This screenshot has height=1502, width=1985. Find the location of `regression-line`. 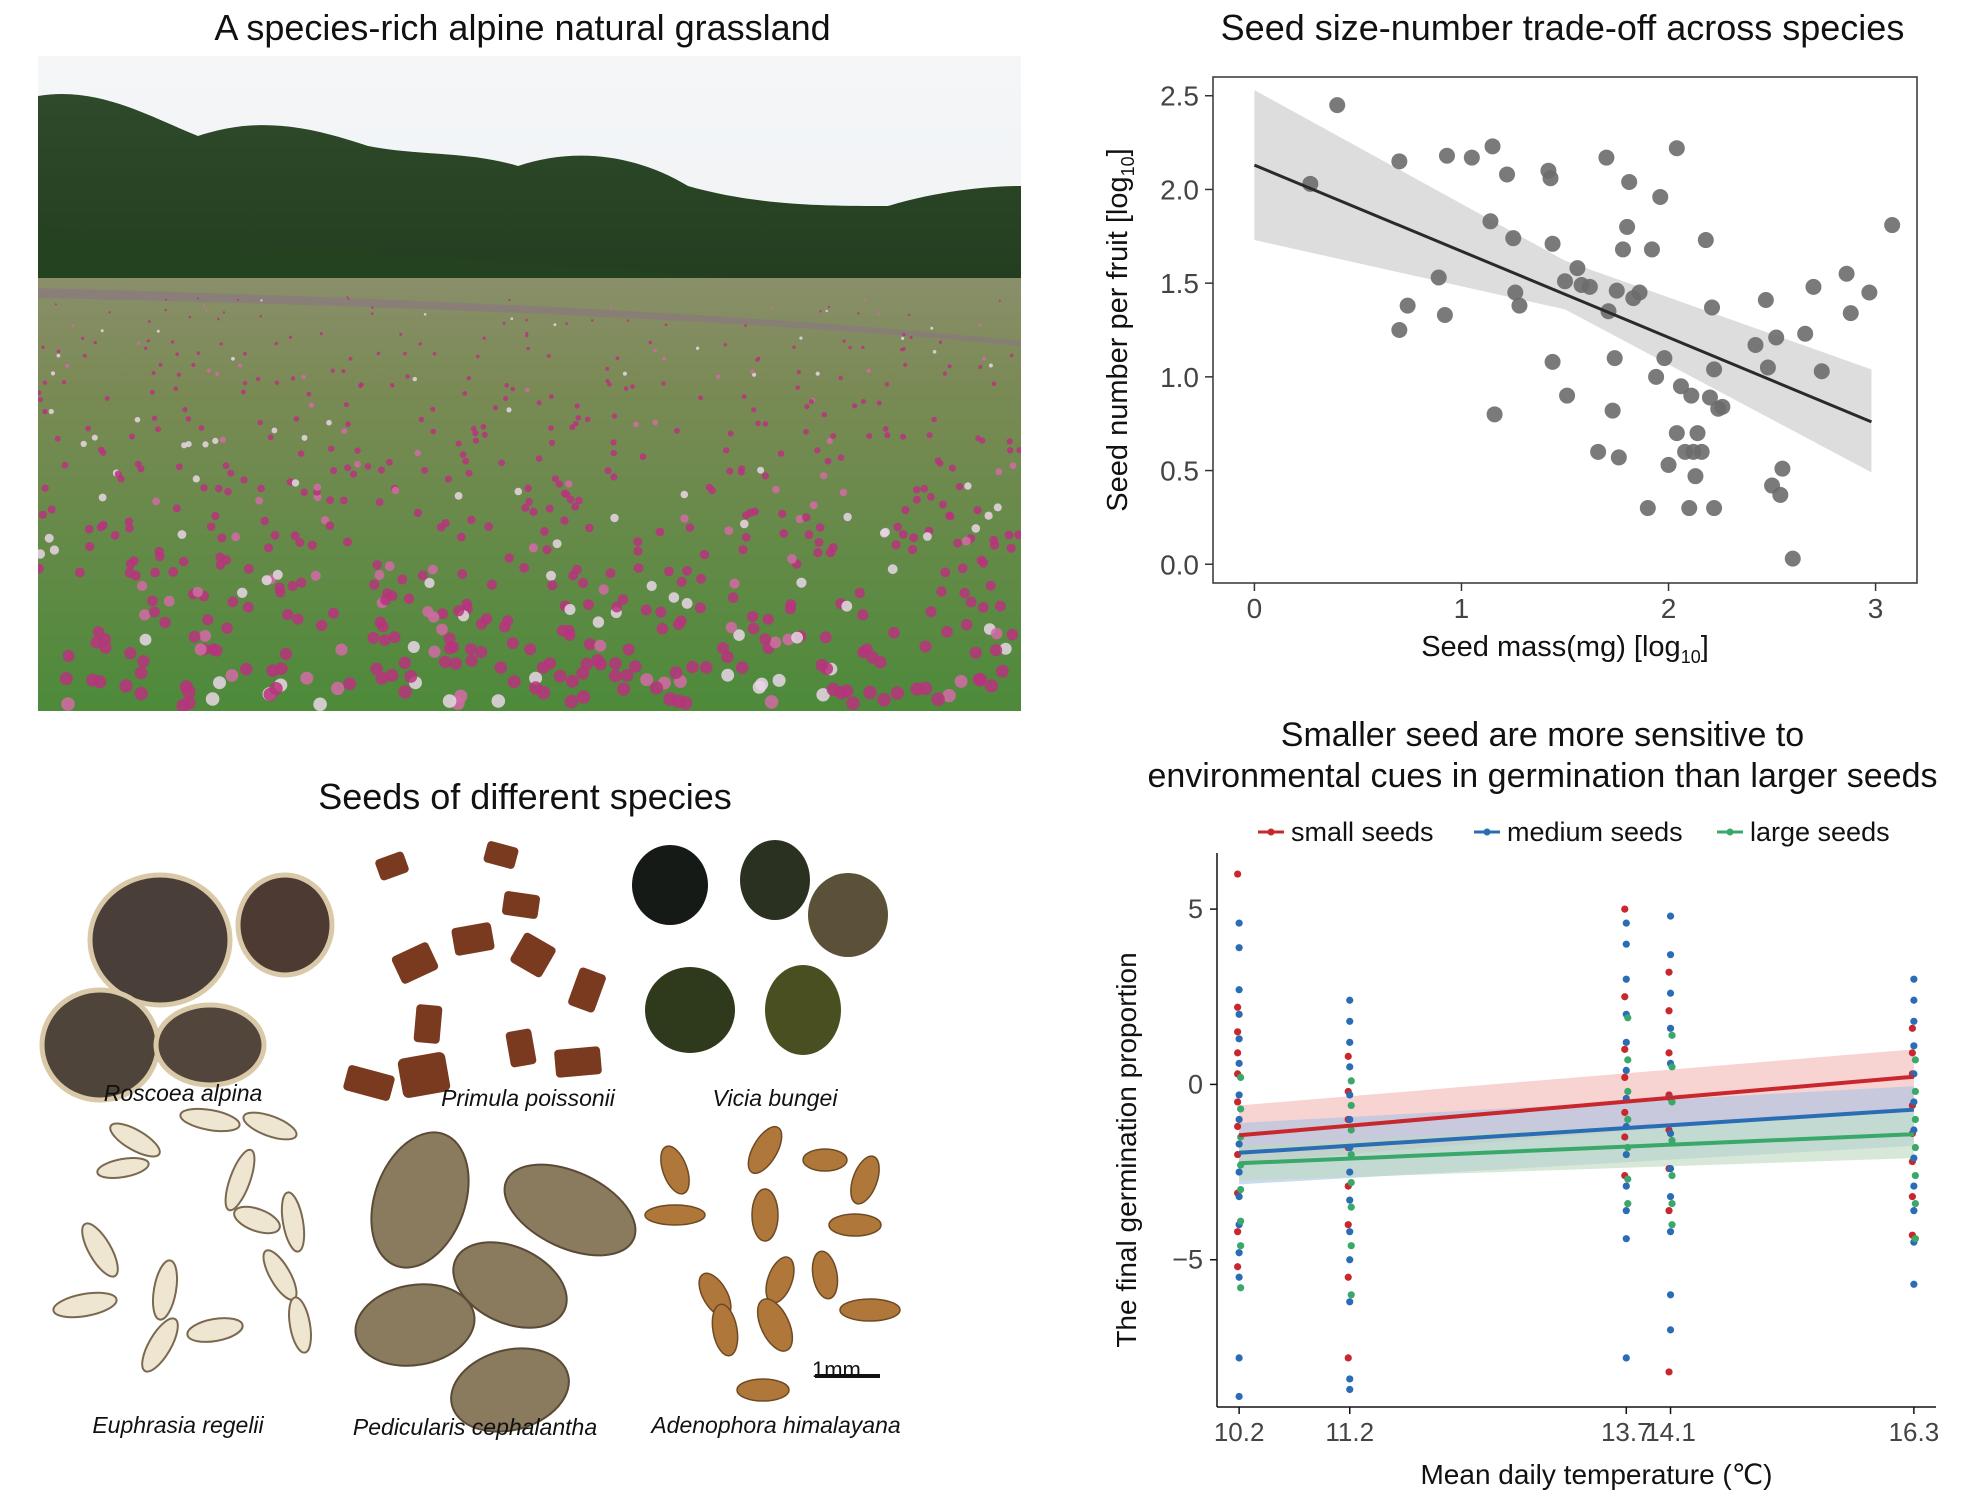

regression-line is located at coordinates (1563, 293).